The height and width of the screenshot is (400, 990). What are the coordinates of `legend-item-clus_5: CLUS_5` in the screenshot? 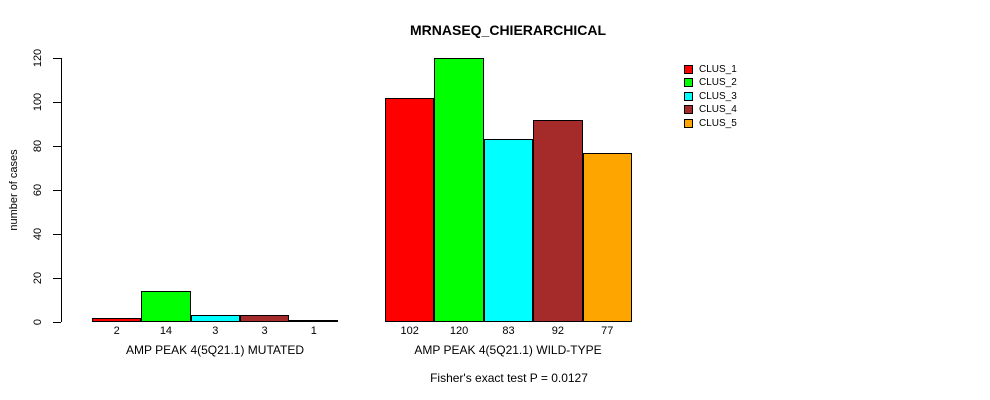 It's located at (710, 123).